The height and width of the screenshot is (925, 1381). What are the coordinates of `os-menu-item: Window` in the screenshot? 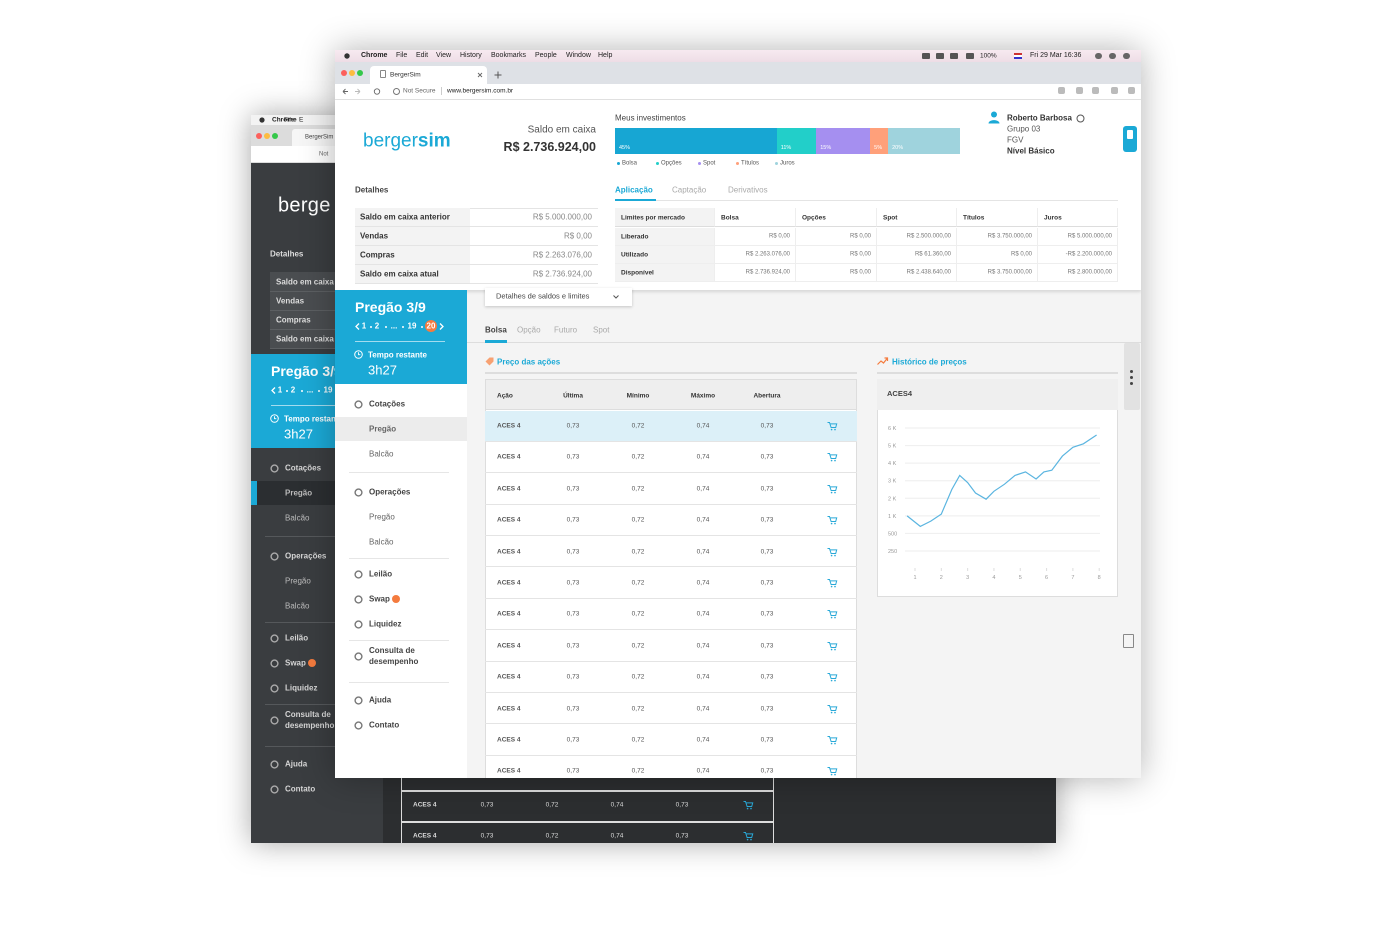 It's located at (578, 55).